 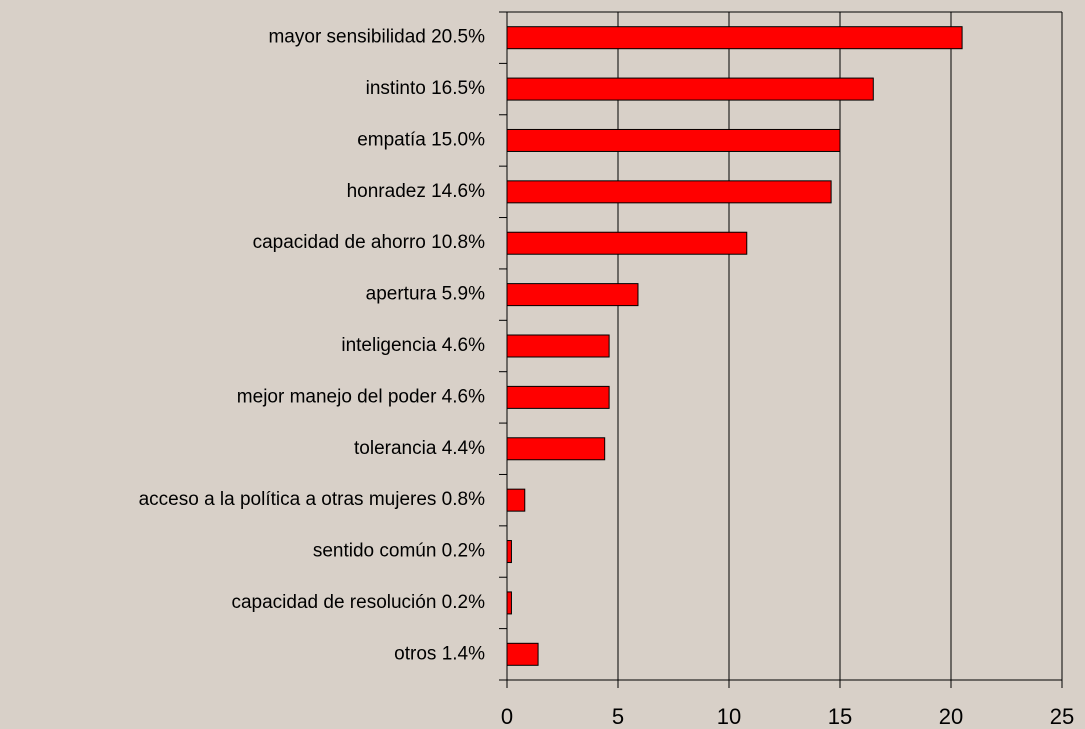 What do you see at coordinates (361, 396) in the screenshot?
I see `y-tick-label: mejor manejo del poder 4.6%` at bounding box center [361, 396].